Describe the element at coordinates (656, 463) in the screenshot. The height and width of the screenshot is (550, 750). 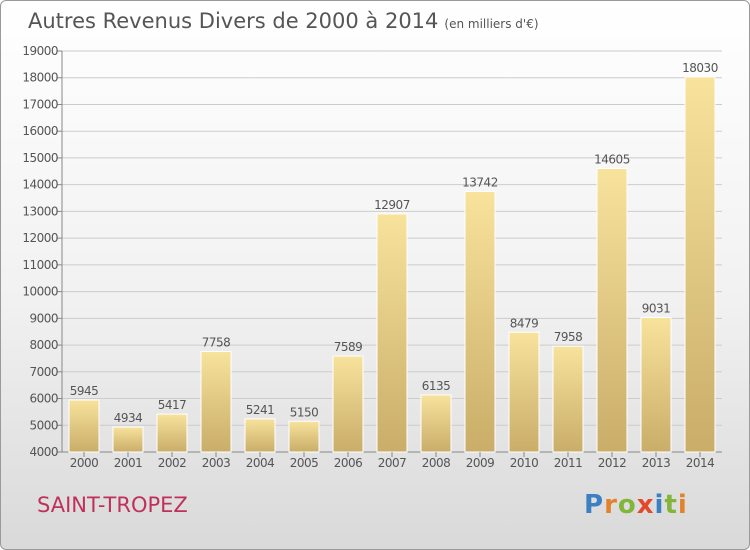
I see `x-tick-label: 2013` at that location.